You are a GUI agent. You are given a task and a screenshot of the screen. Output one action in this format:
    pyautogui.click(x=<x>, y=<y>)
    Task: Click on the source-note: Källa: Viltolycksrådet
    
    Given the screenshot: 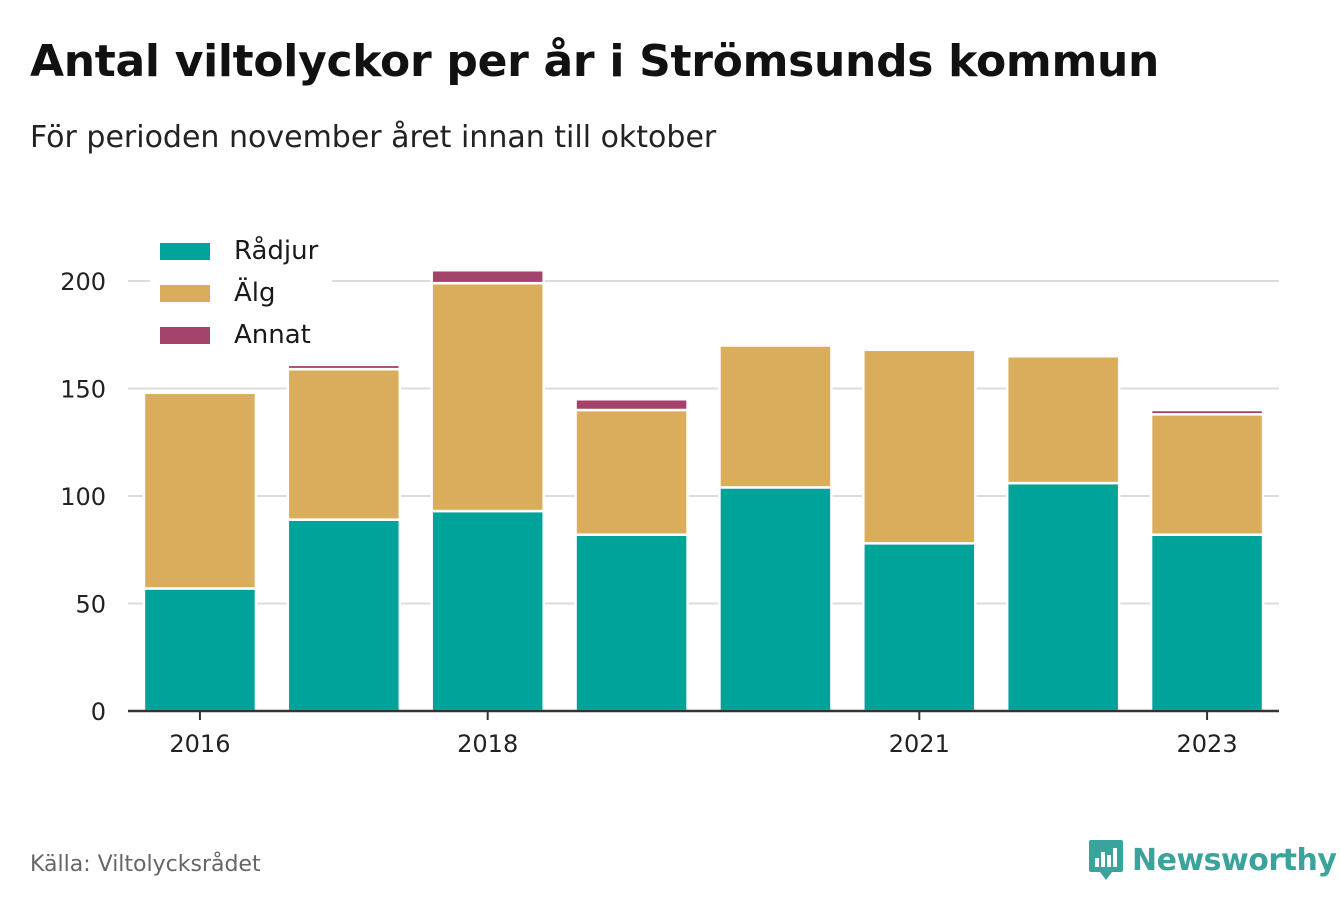 What is the action you would take?
    pyautogui.click(x=145, y=864)
    